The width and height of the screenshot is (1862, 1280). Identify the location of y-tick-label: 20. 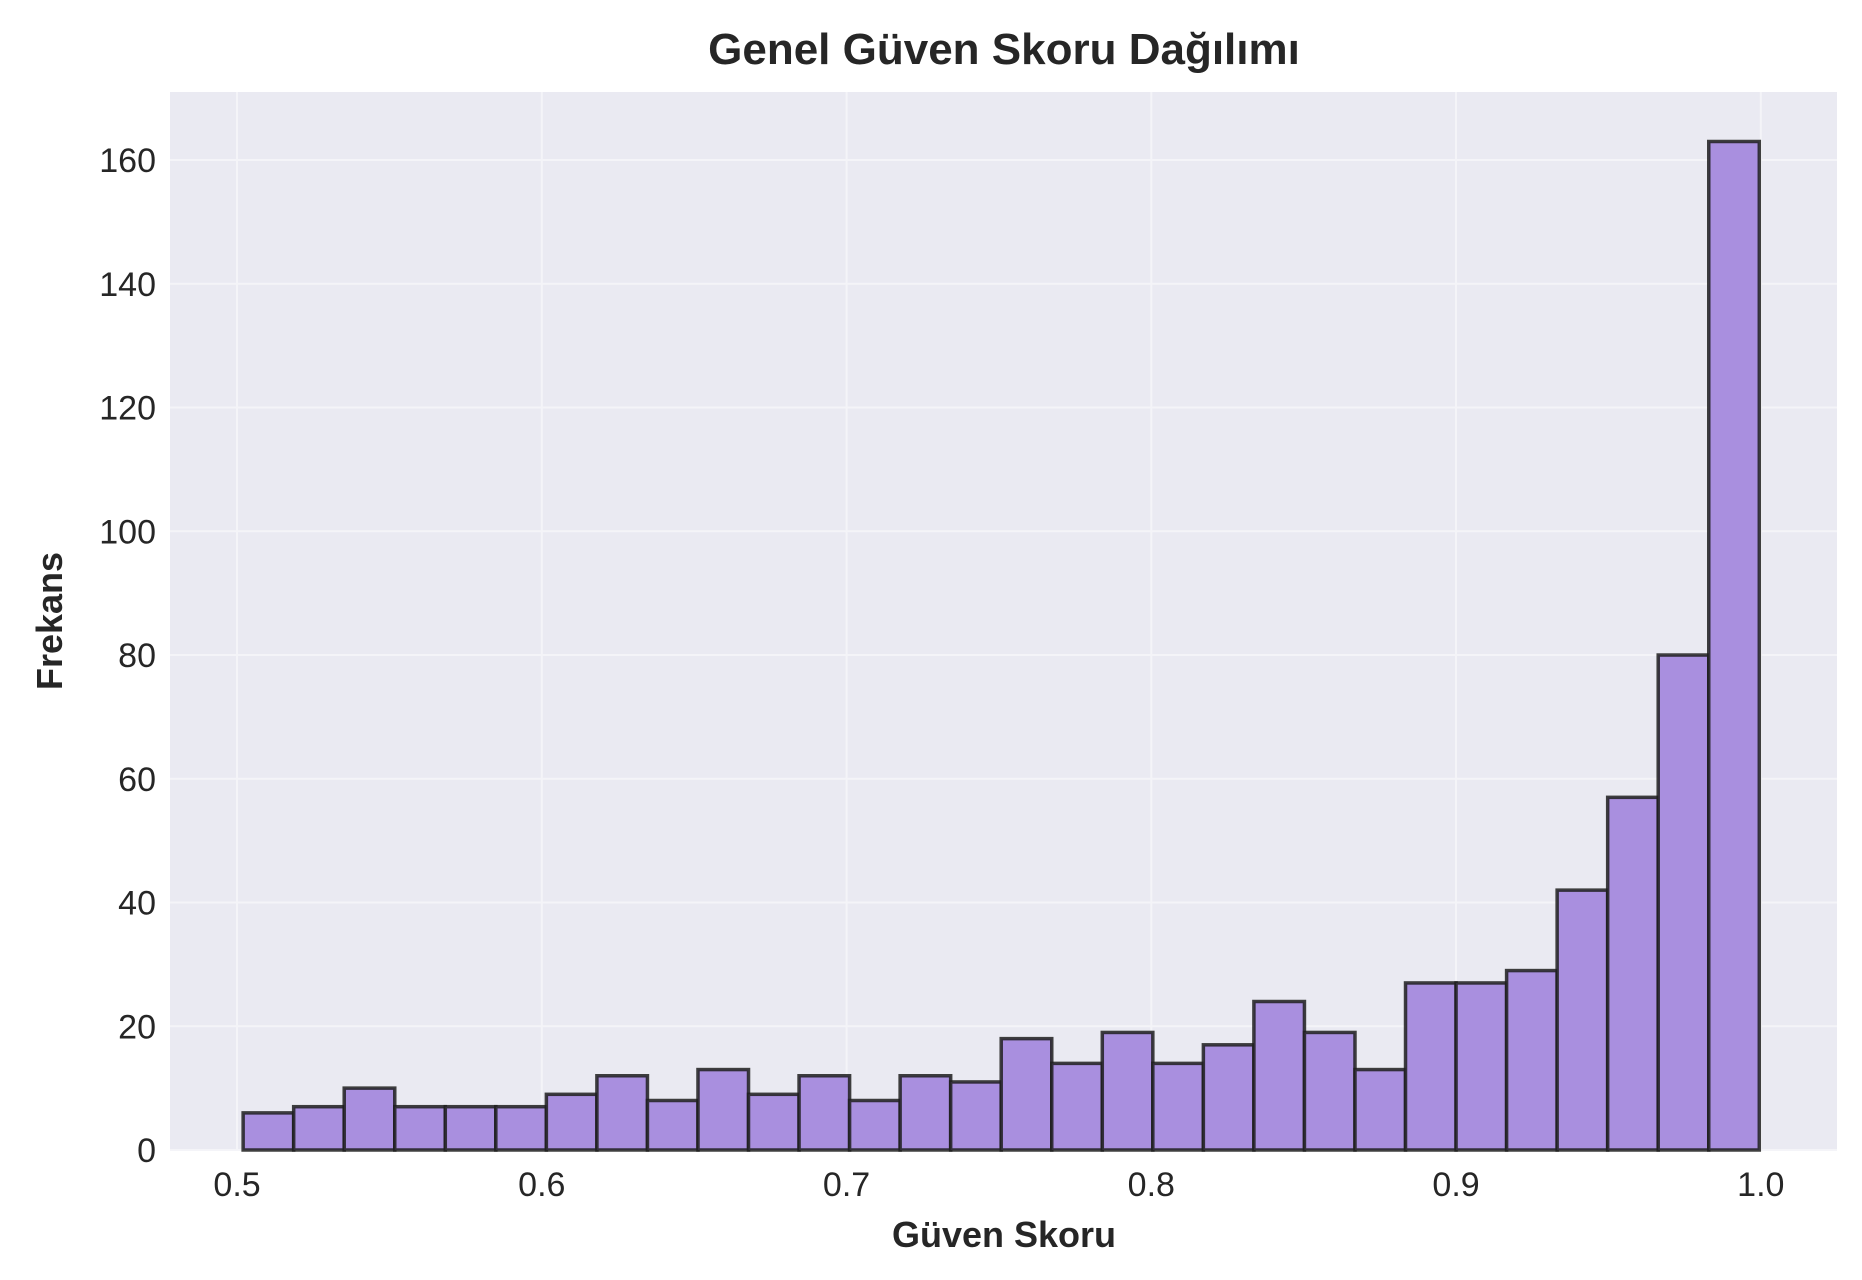
(137, 1027).